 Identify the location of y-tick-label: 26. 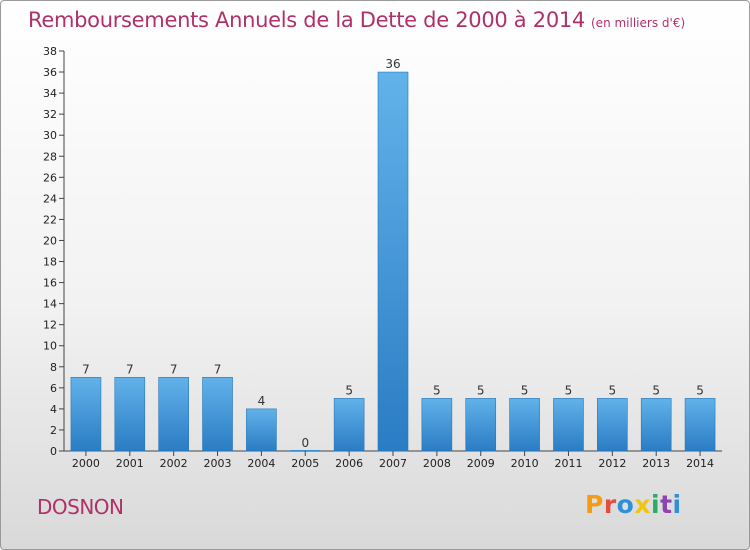
(50, 177).